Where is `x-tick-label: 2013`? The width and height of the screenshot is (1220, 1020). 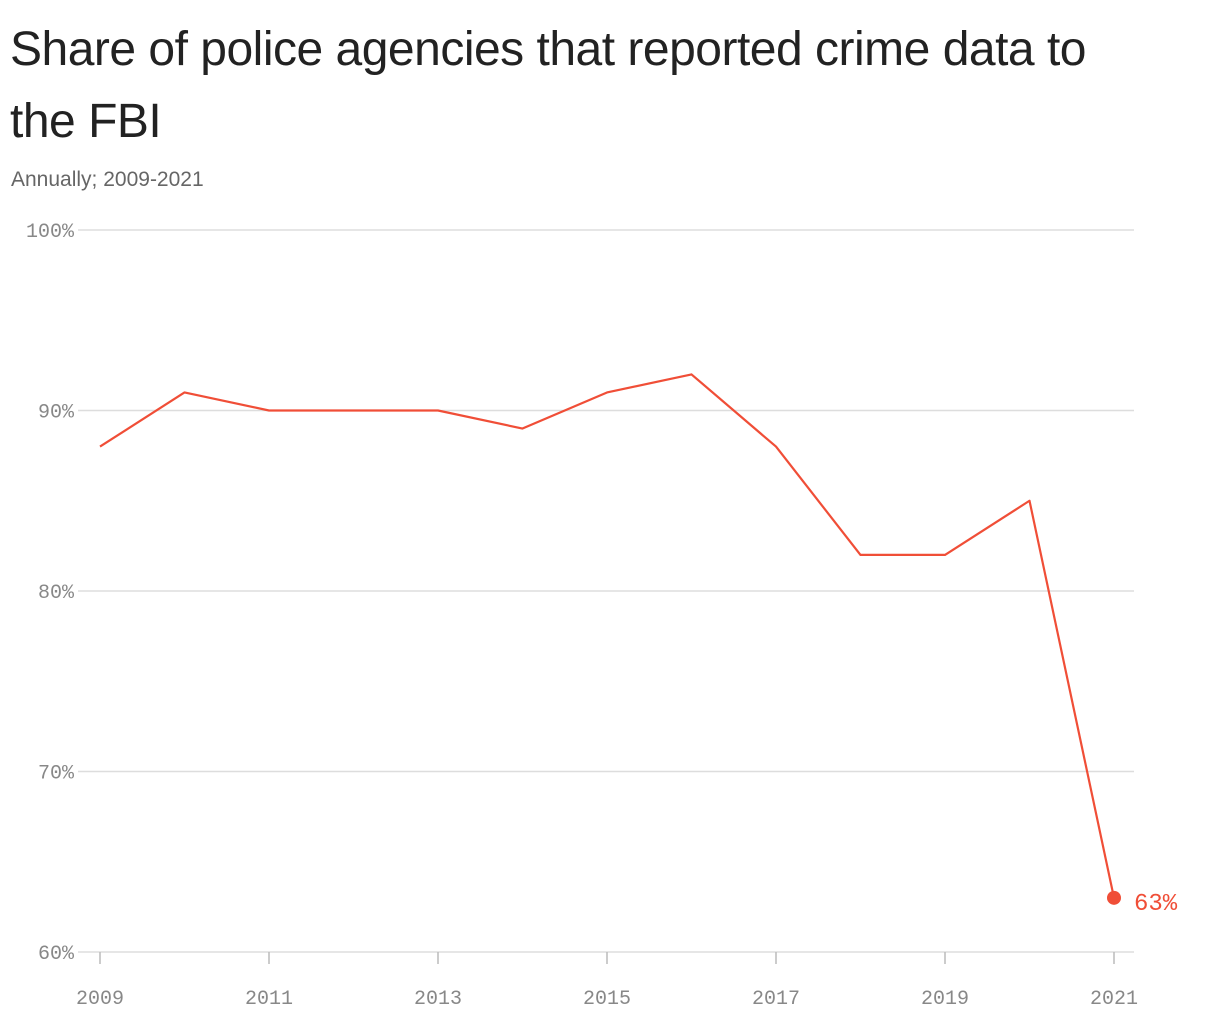
x-tick-label: 2013 is located at coordinates (438, 999).